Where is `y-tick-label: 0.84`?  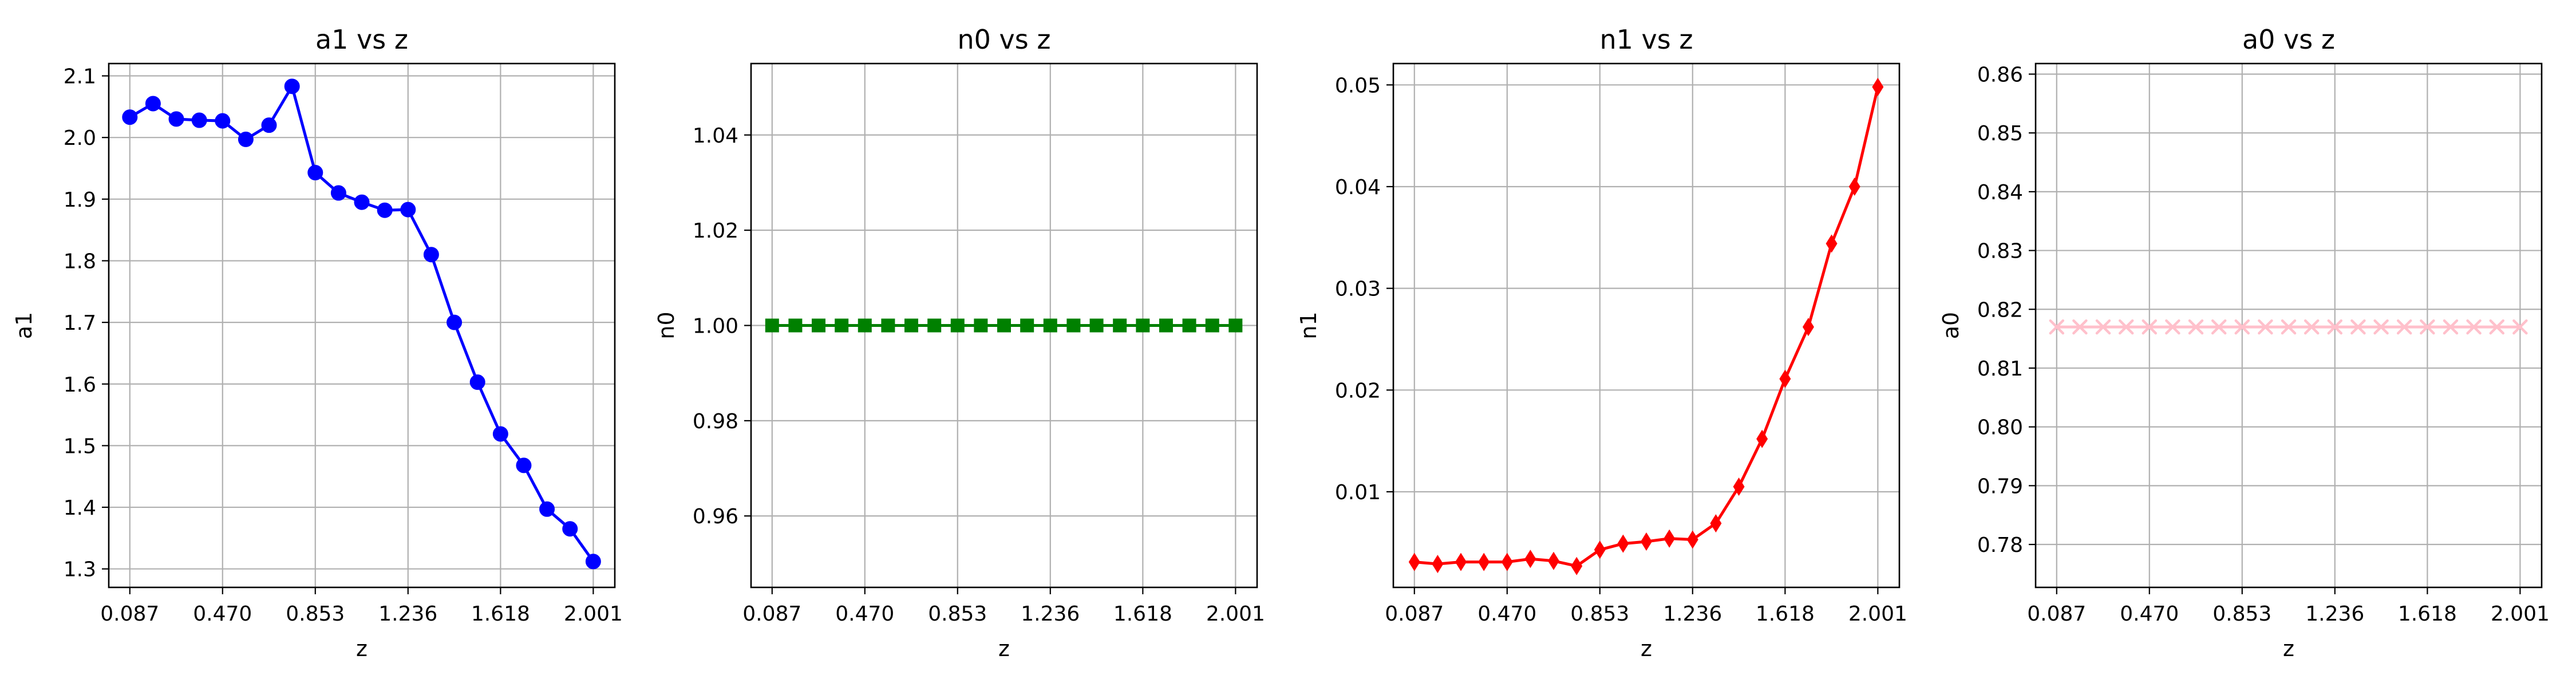
y-tick-label: 0.84 is located at coordinates (2000, 193).